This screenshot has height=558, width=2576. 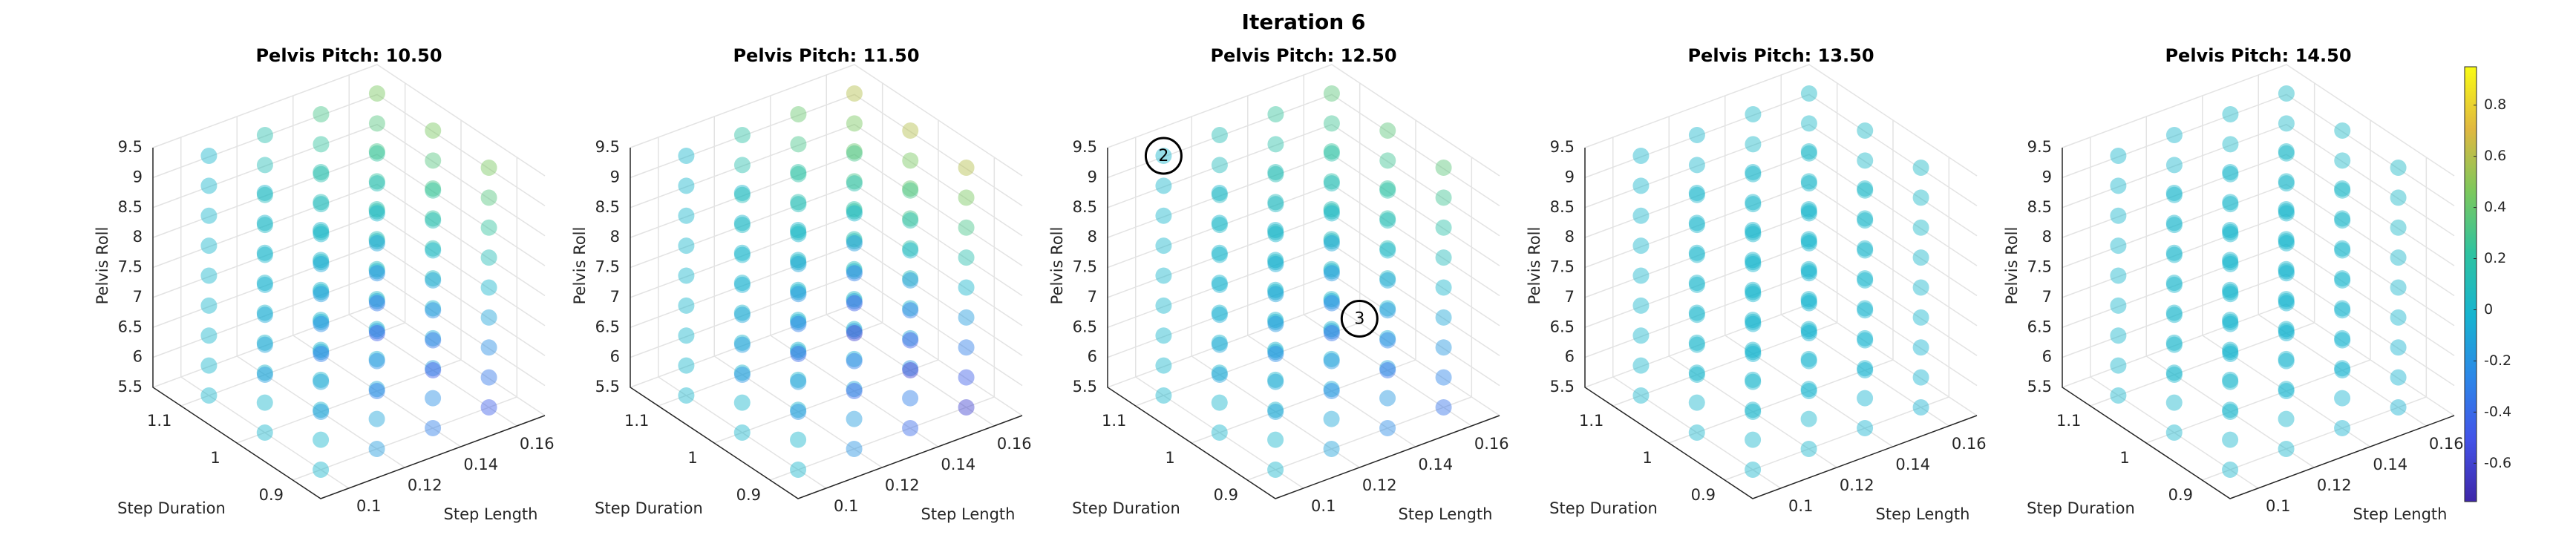 I want to click on y-axis-label: Step Duration, so click(x=2081, y=508).